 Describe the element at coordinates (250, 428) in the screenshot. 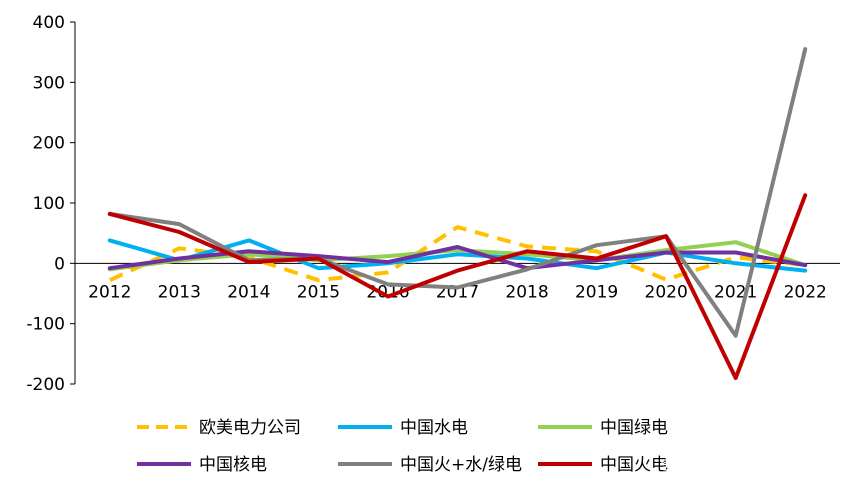

I see `legend-label-0: 欧美电力公司` at that location.